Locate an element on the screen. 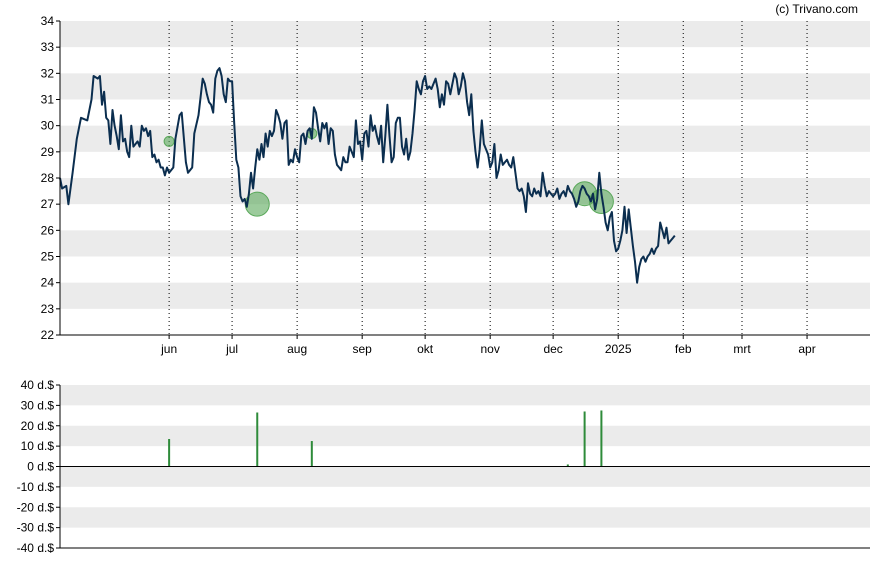 This screenshot has width=888, height=565. volume-bars is located at coordinates (385, 438).